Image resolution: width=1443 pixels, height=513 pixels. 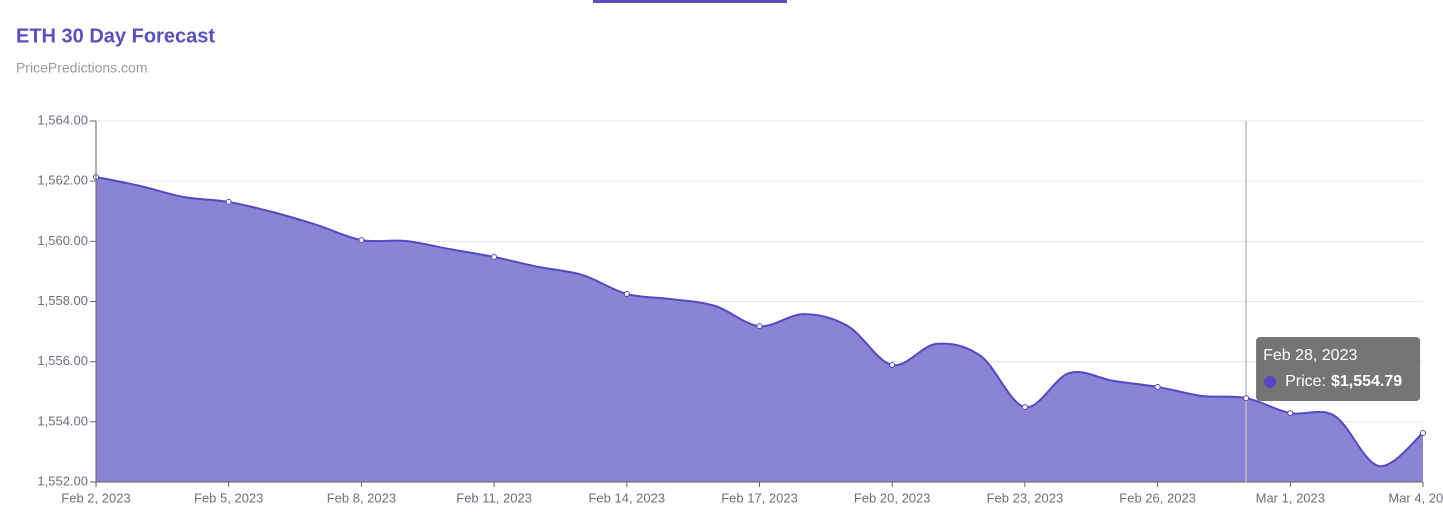 I want to click on tooltip-value: $1,554.79, so click(x=1366, y=381).